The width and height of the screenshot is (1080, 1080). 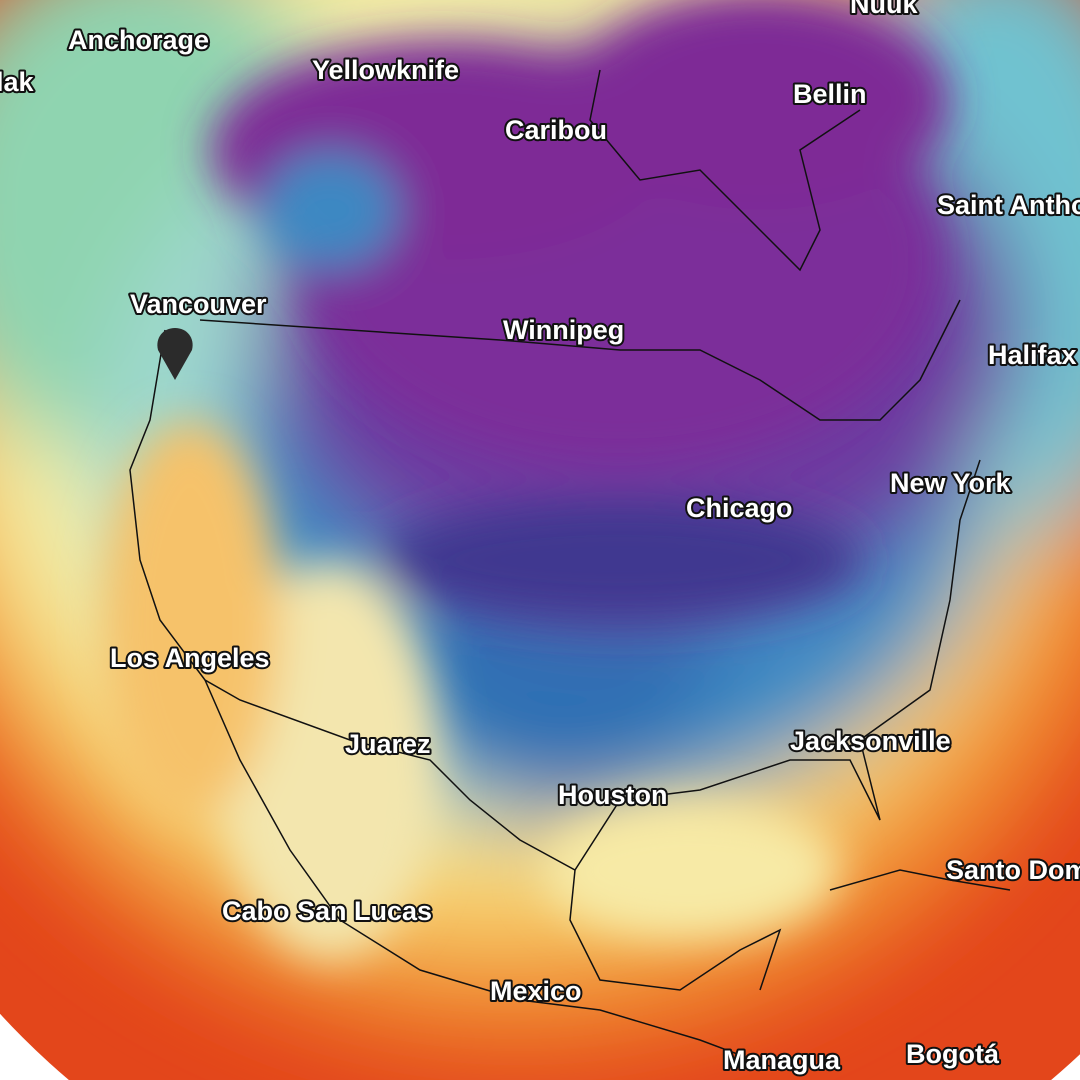 I want to click on city-label: Mexico, so click(x=536, y=991).